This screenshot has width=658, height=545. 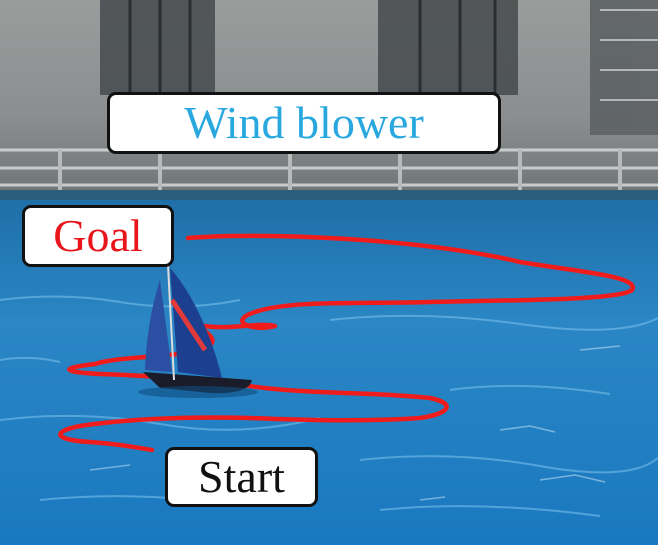 I want to click on wind-blower-text: Wind blower, so click(x=304, y=122).